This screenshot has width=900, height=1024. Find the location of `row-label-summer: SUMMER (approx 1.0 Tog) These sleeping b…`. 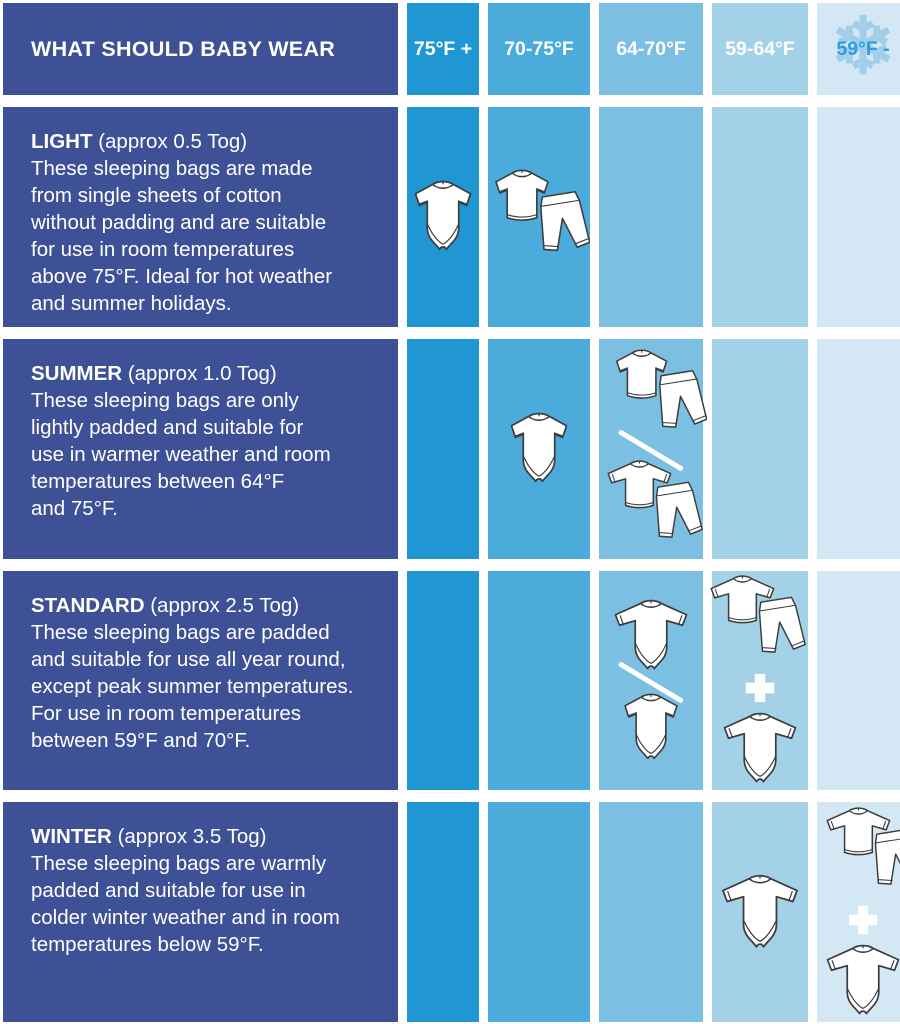

row-label-summer: SUMMER (approx 1.0 Tog) These sleeping b… is located at coordinates (200, 448).